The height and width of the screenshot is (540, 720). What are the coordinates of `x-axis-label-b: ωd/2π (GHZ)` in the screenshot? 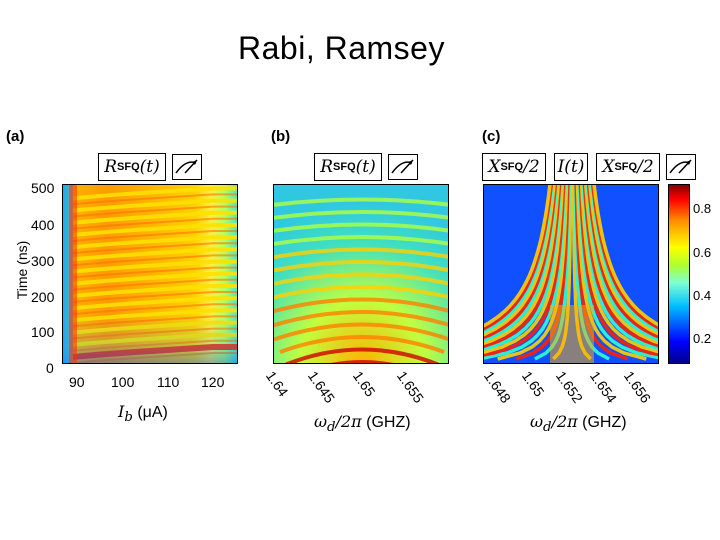 It's located at (362, 424).